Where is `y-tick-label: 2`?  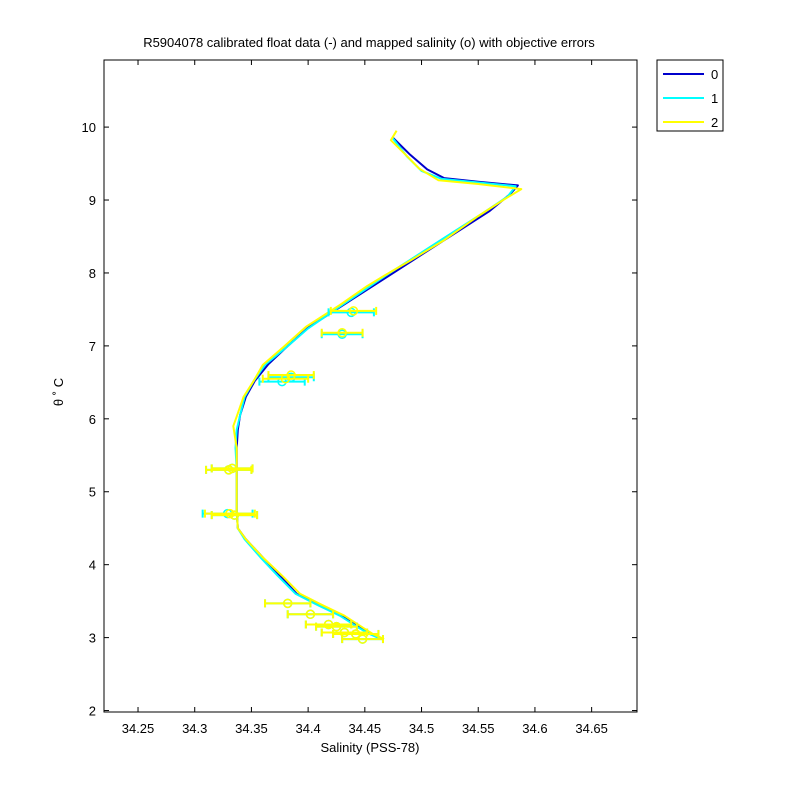 y-tick-label: 2 is located at coordinates (92, 711).